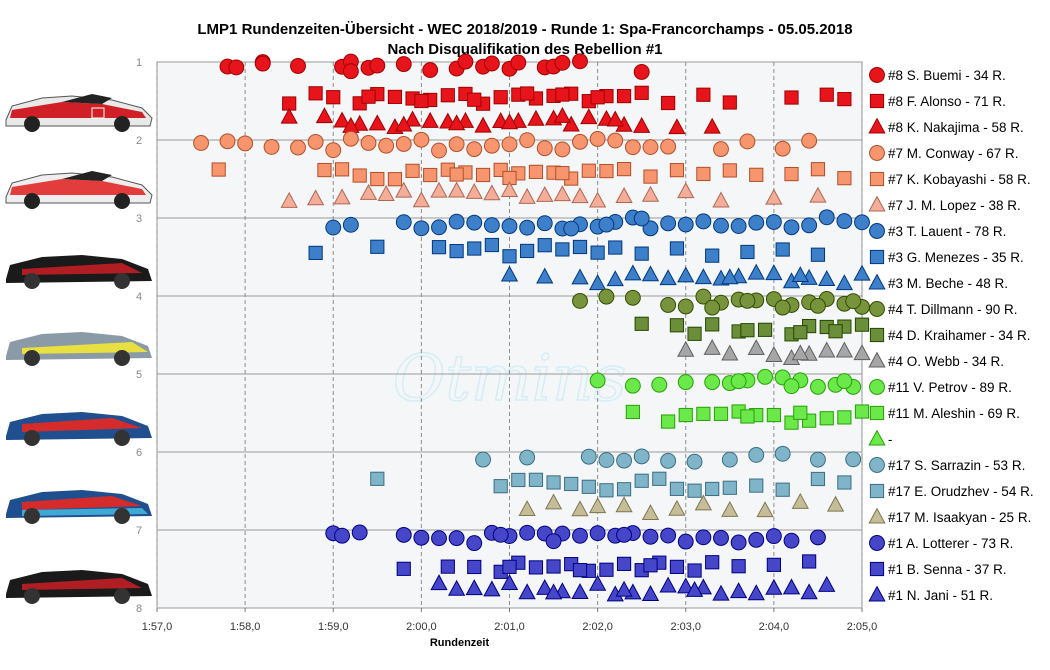 Image resolution: width=1050 pixels, height=670 pixels. I want to click on legend-label: -, so click(890, 439).